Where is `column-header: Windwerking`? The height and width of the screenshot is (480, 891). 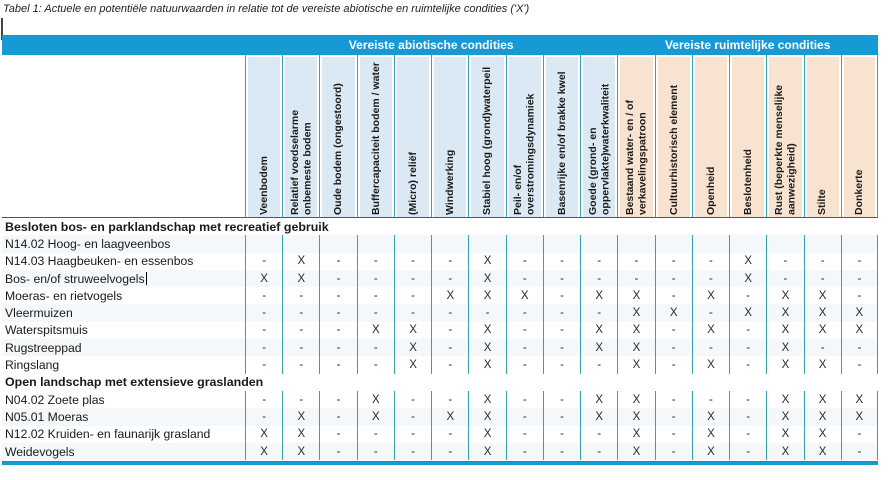 column-header: Windwerking is located at coordinates (450, 136).